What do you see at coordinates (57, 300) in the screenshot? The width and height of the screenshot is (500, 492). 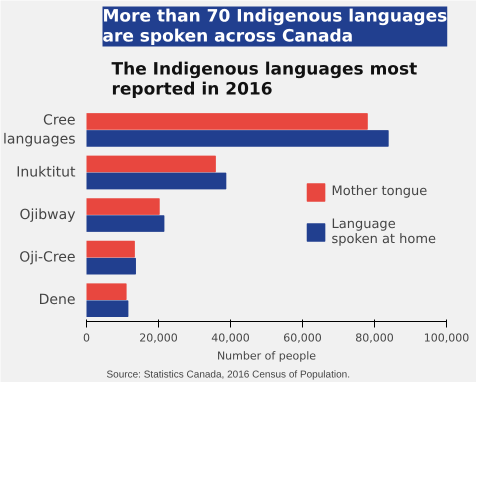 I see `y-tick-label: Dene` at bounding box center [57, 300].